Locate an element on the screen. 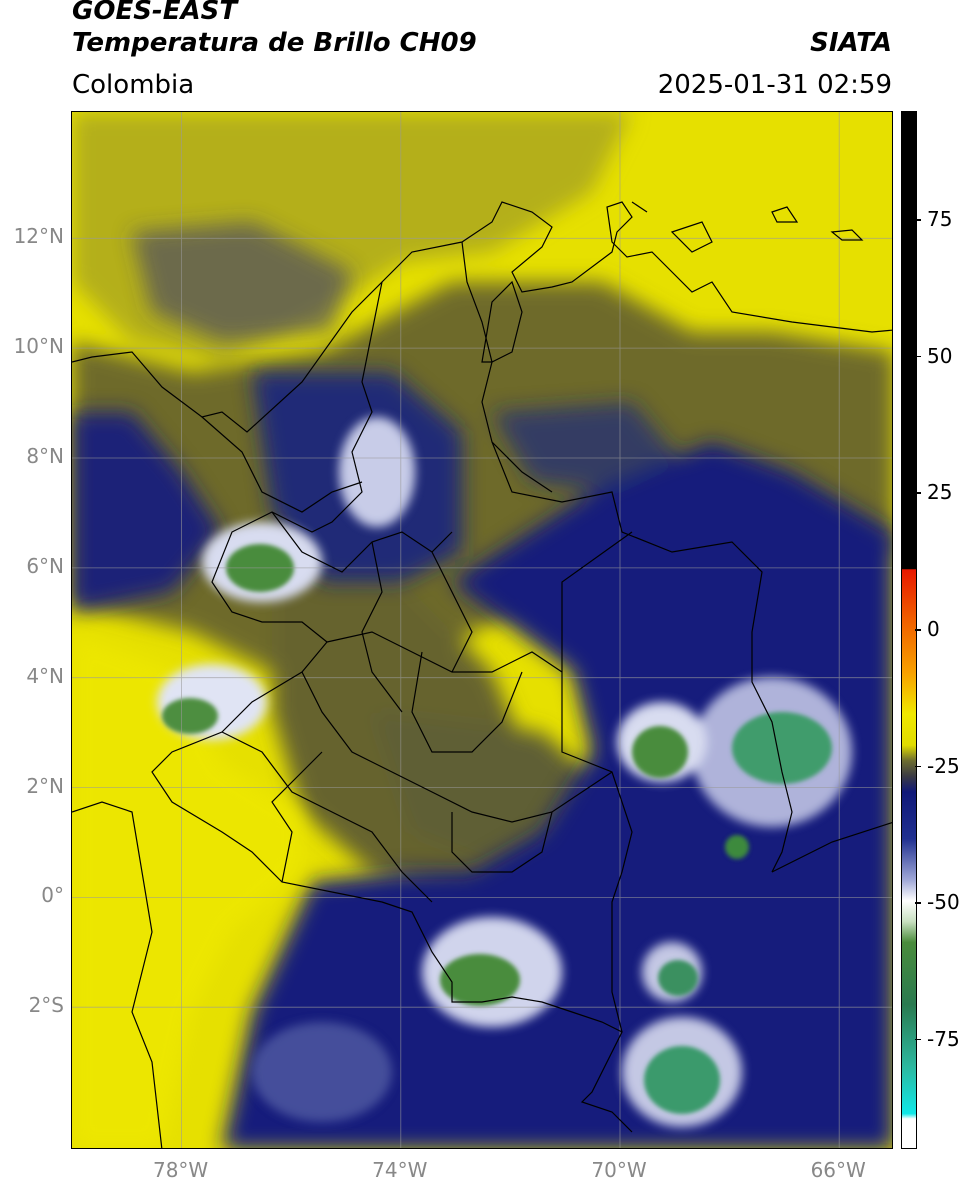  colorbar-tick-label: -25 is located at coordinates (937, 765).